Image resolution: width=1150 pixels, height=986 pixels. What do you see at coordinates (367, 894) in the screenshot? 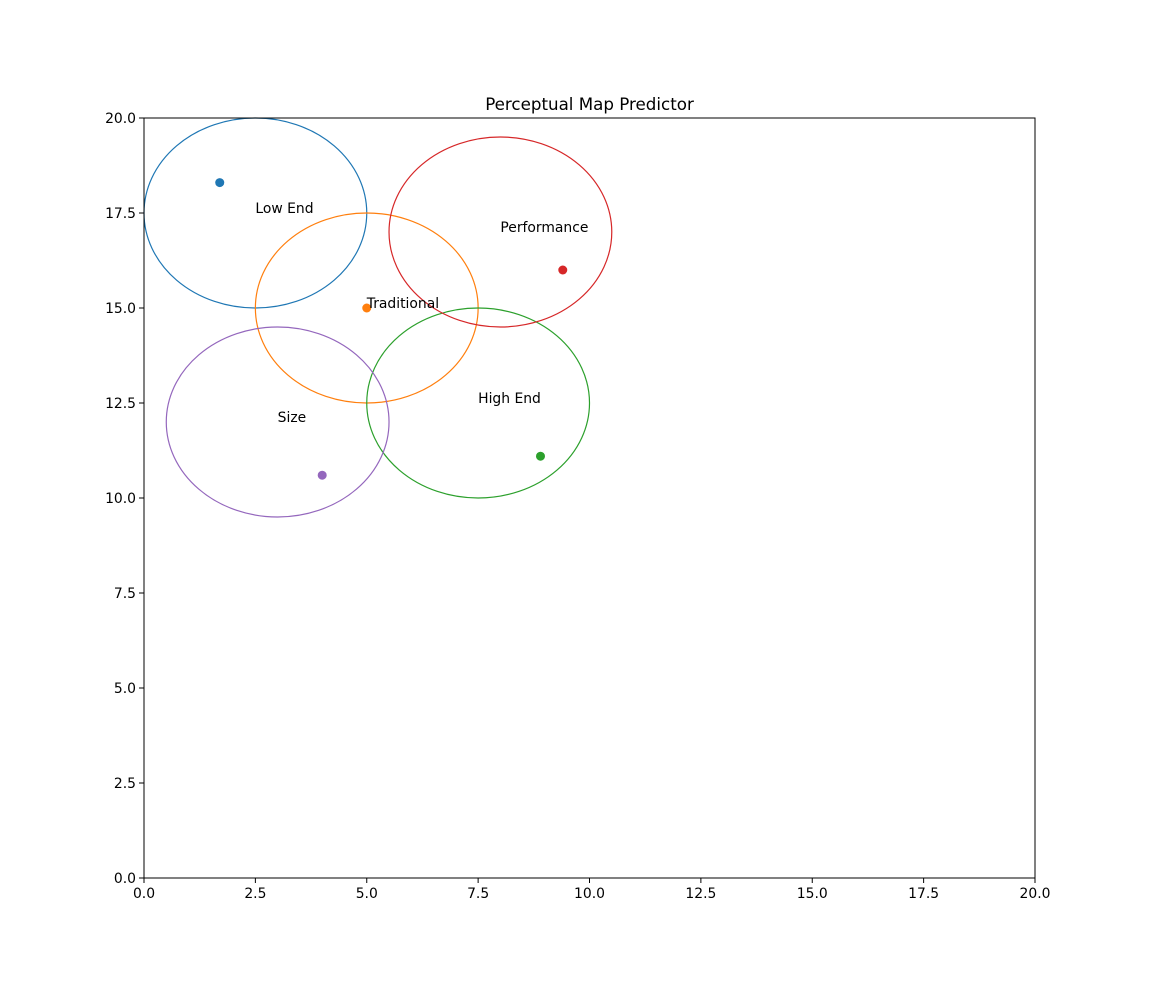
I see `x-tick-label: 5.0` at bounding box center [367, 894].